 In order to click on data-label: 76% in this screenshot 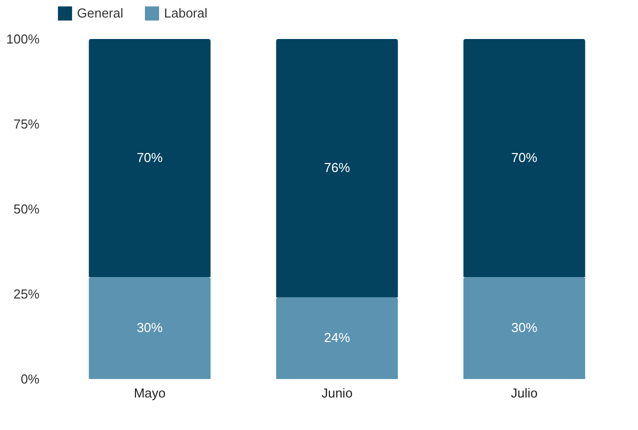, I will do `click(337, 168)`.